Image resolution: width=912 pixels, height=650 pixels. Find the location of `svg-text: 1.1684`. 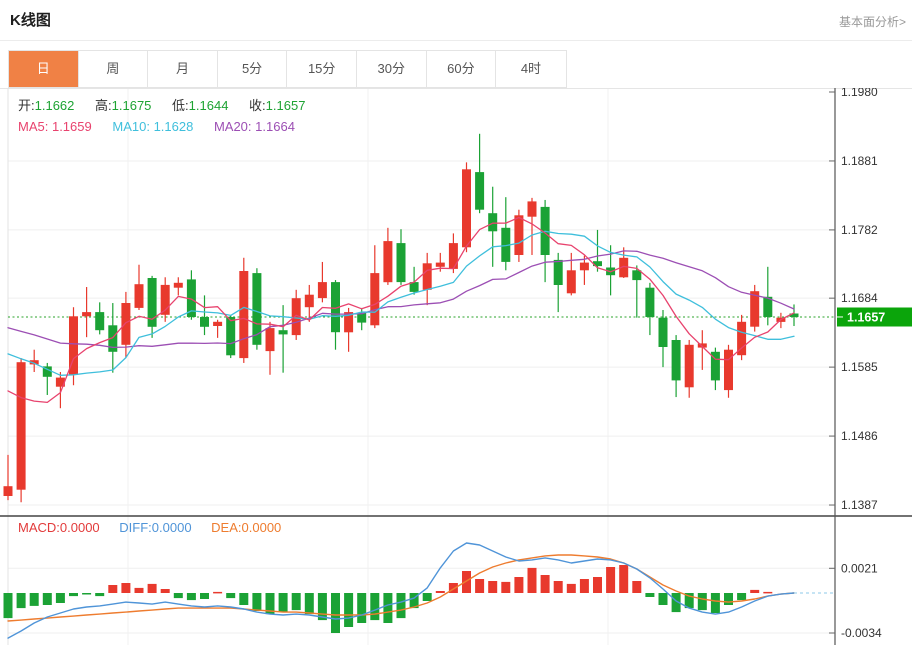

svg-text: 1.1684 is located at coordinates (859, 298).